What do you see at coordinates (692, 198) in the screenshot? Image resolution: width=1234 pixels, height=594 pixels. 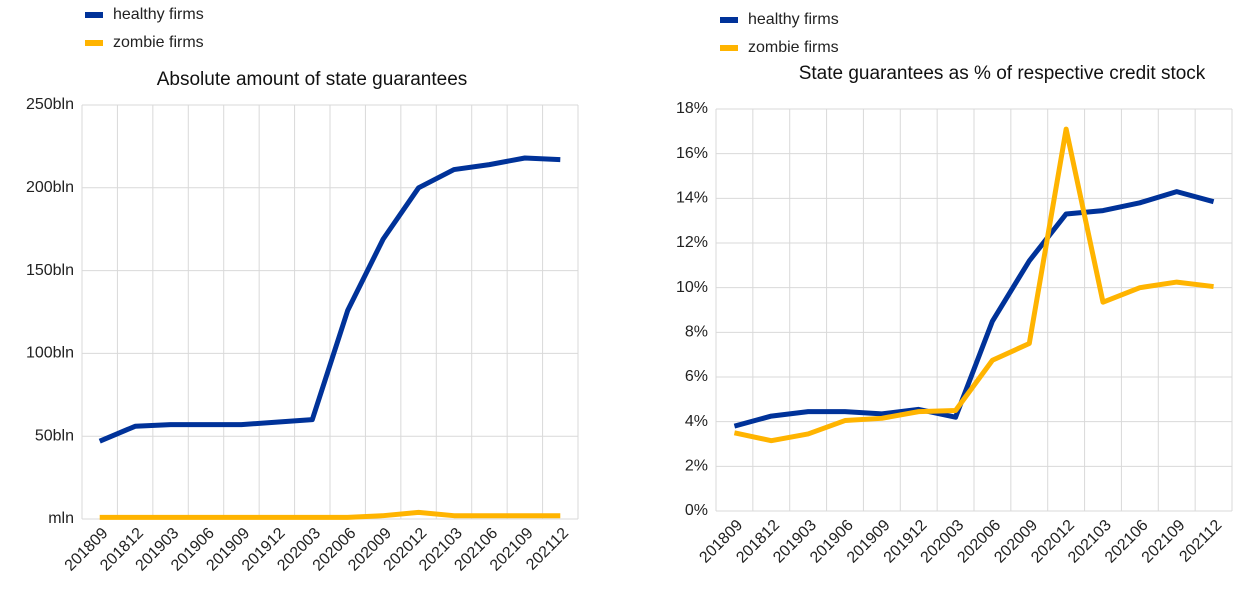 I see `y-tick-label: 14%` at bounding box center [692, 198].